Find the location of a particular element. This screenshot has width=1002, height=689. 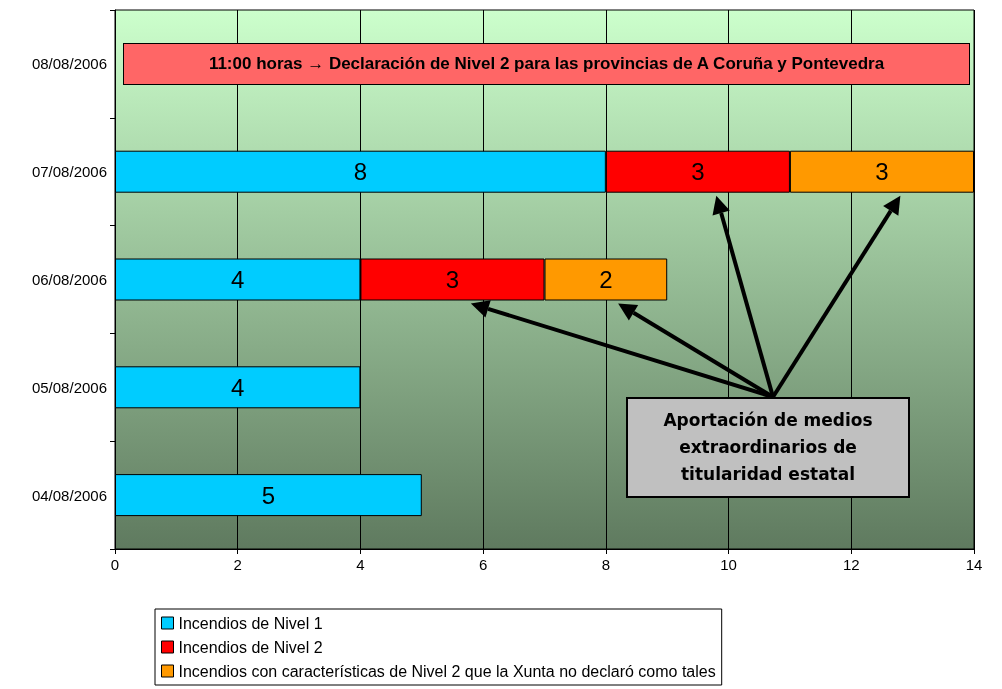

legend-label: Incendios de Nivel 1 is located at coordinates (250, 623).